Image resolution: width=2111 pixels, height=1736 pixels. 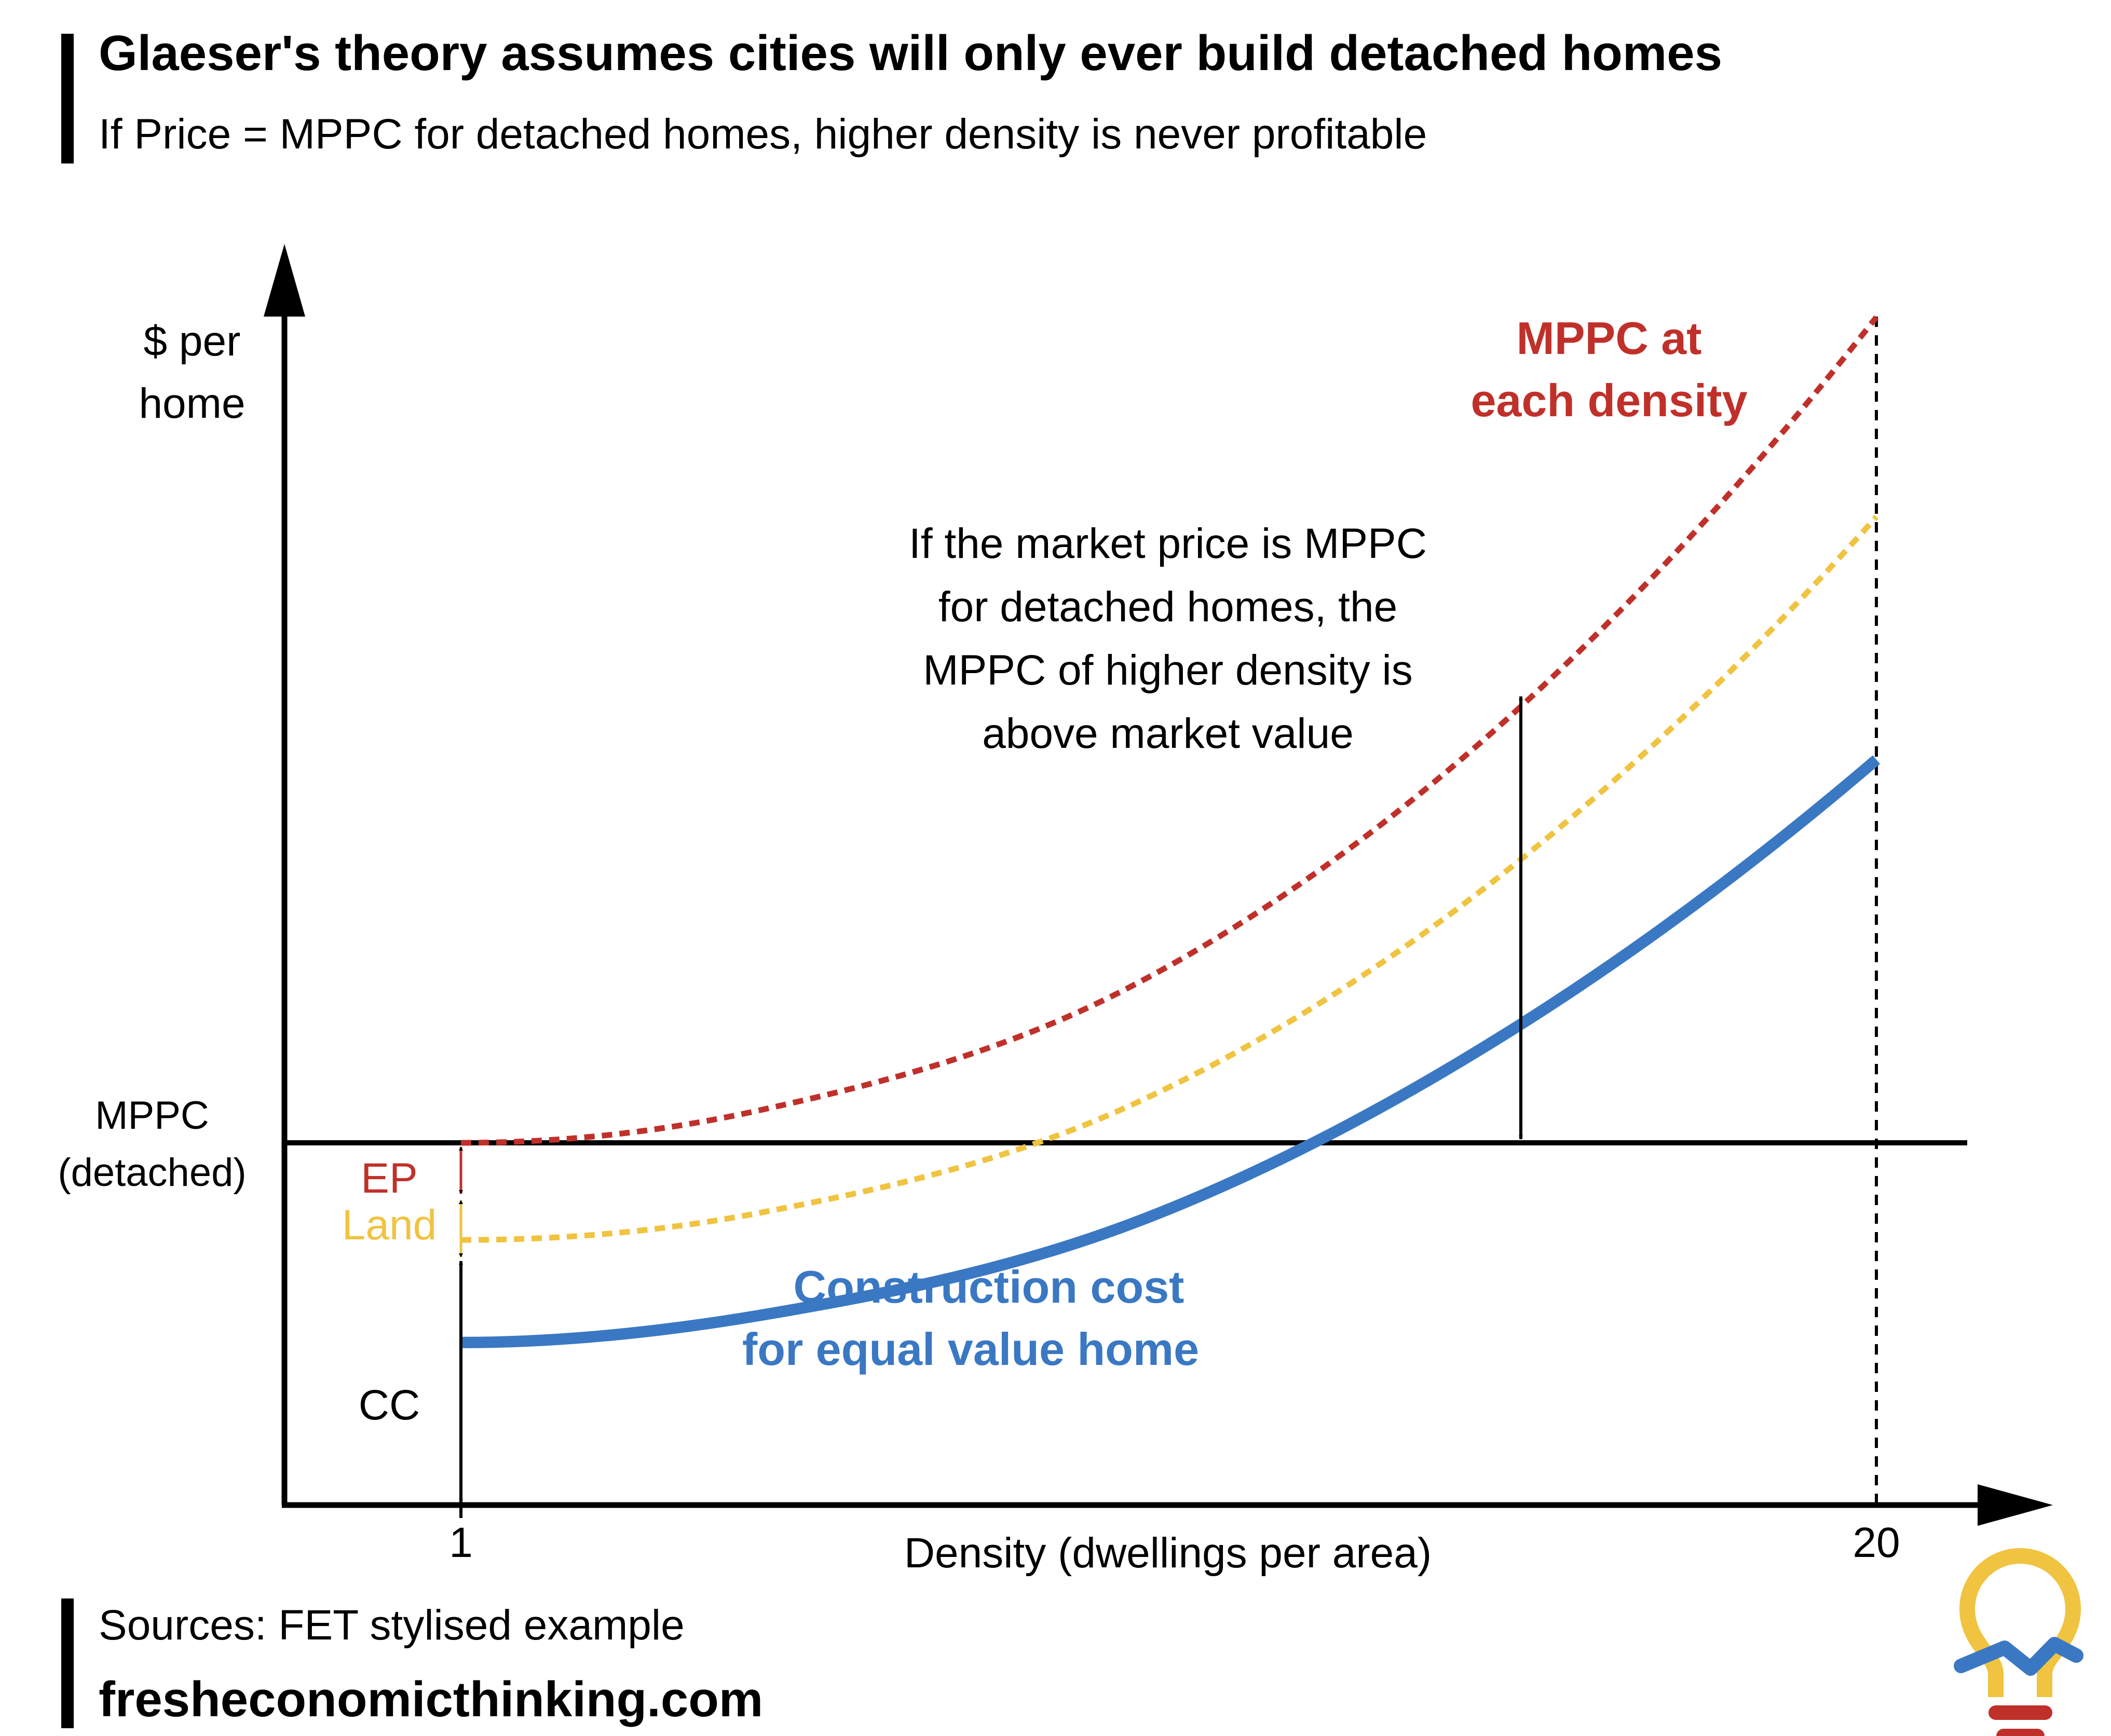 What do you see at coordinates (152, 1173) in the screenshot?
I see `reference-line-label-2: (detached)` at bounding box center [152, 1173].